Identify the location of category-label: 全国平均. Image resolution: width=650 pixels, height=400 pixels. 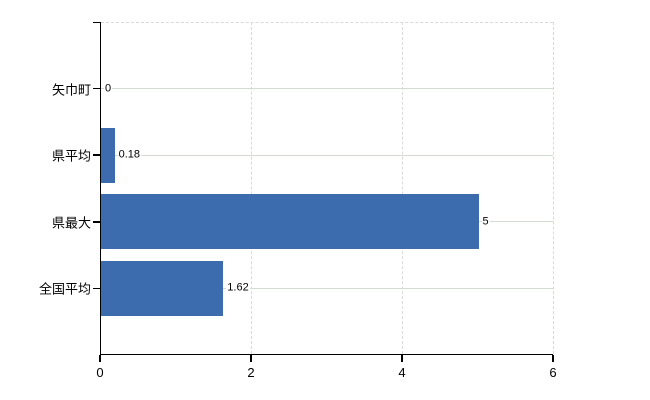
(64, 289).